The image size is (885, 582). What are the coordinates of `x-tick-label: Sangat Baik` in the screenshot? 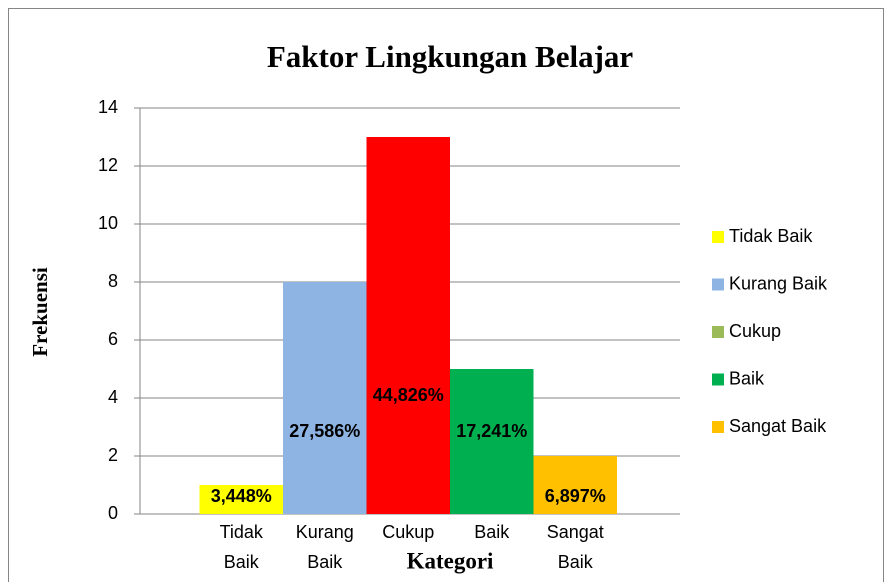 It's located at (575, 547).